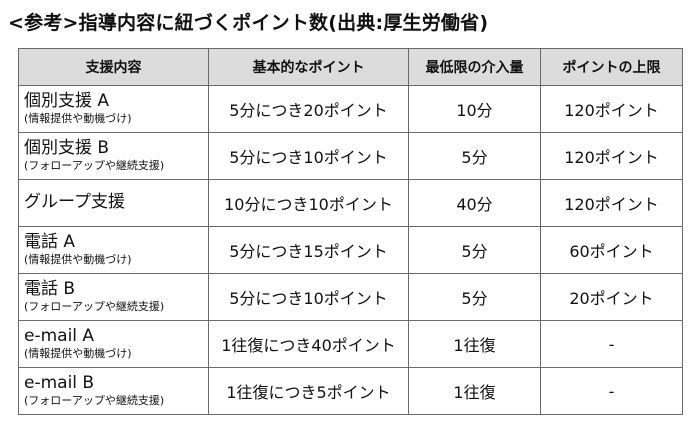 This screenshot has width=700, height=424. Describe the element at coordinates (113, 109) in the screenshot. I see `support-cell: 個別支援 A (情報提供や動機づけ)` at that location.